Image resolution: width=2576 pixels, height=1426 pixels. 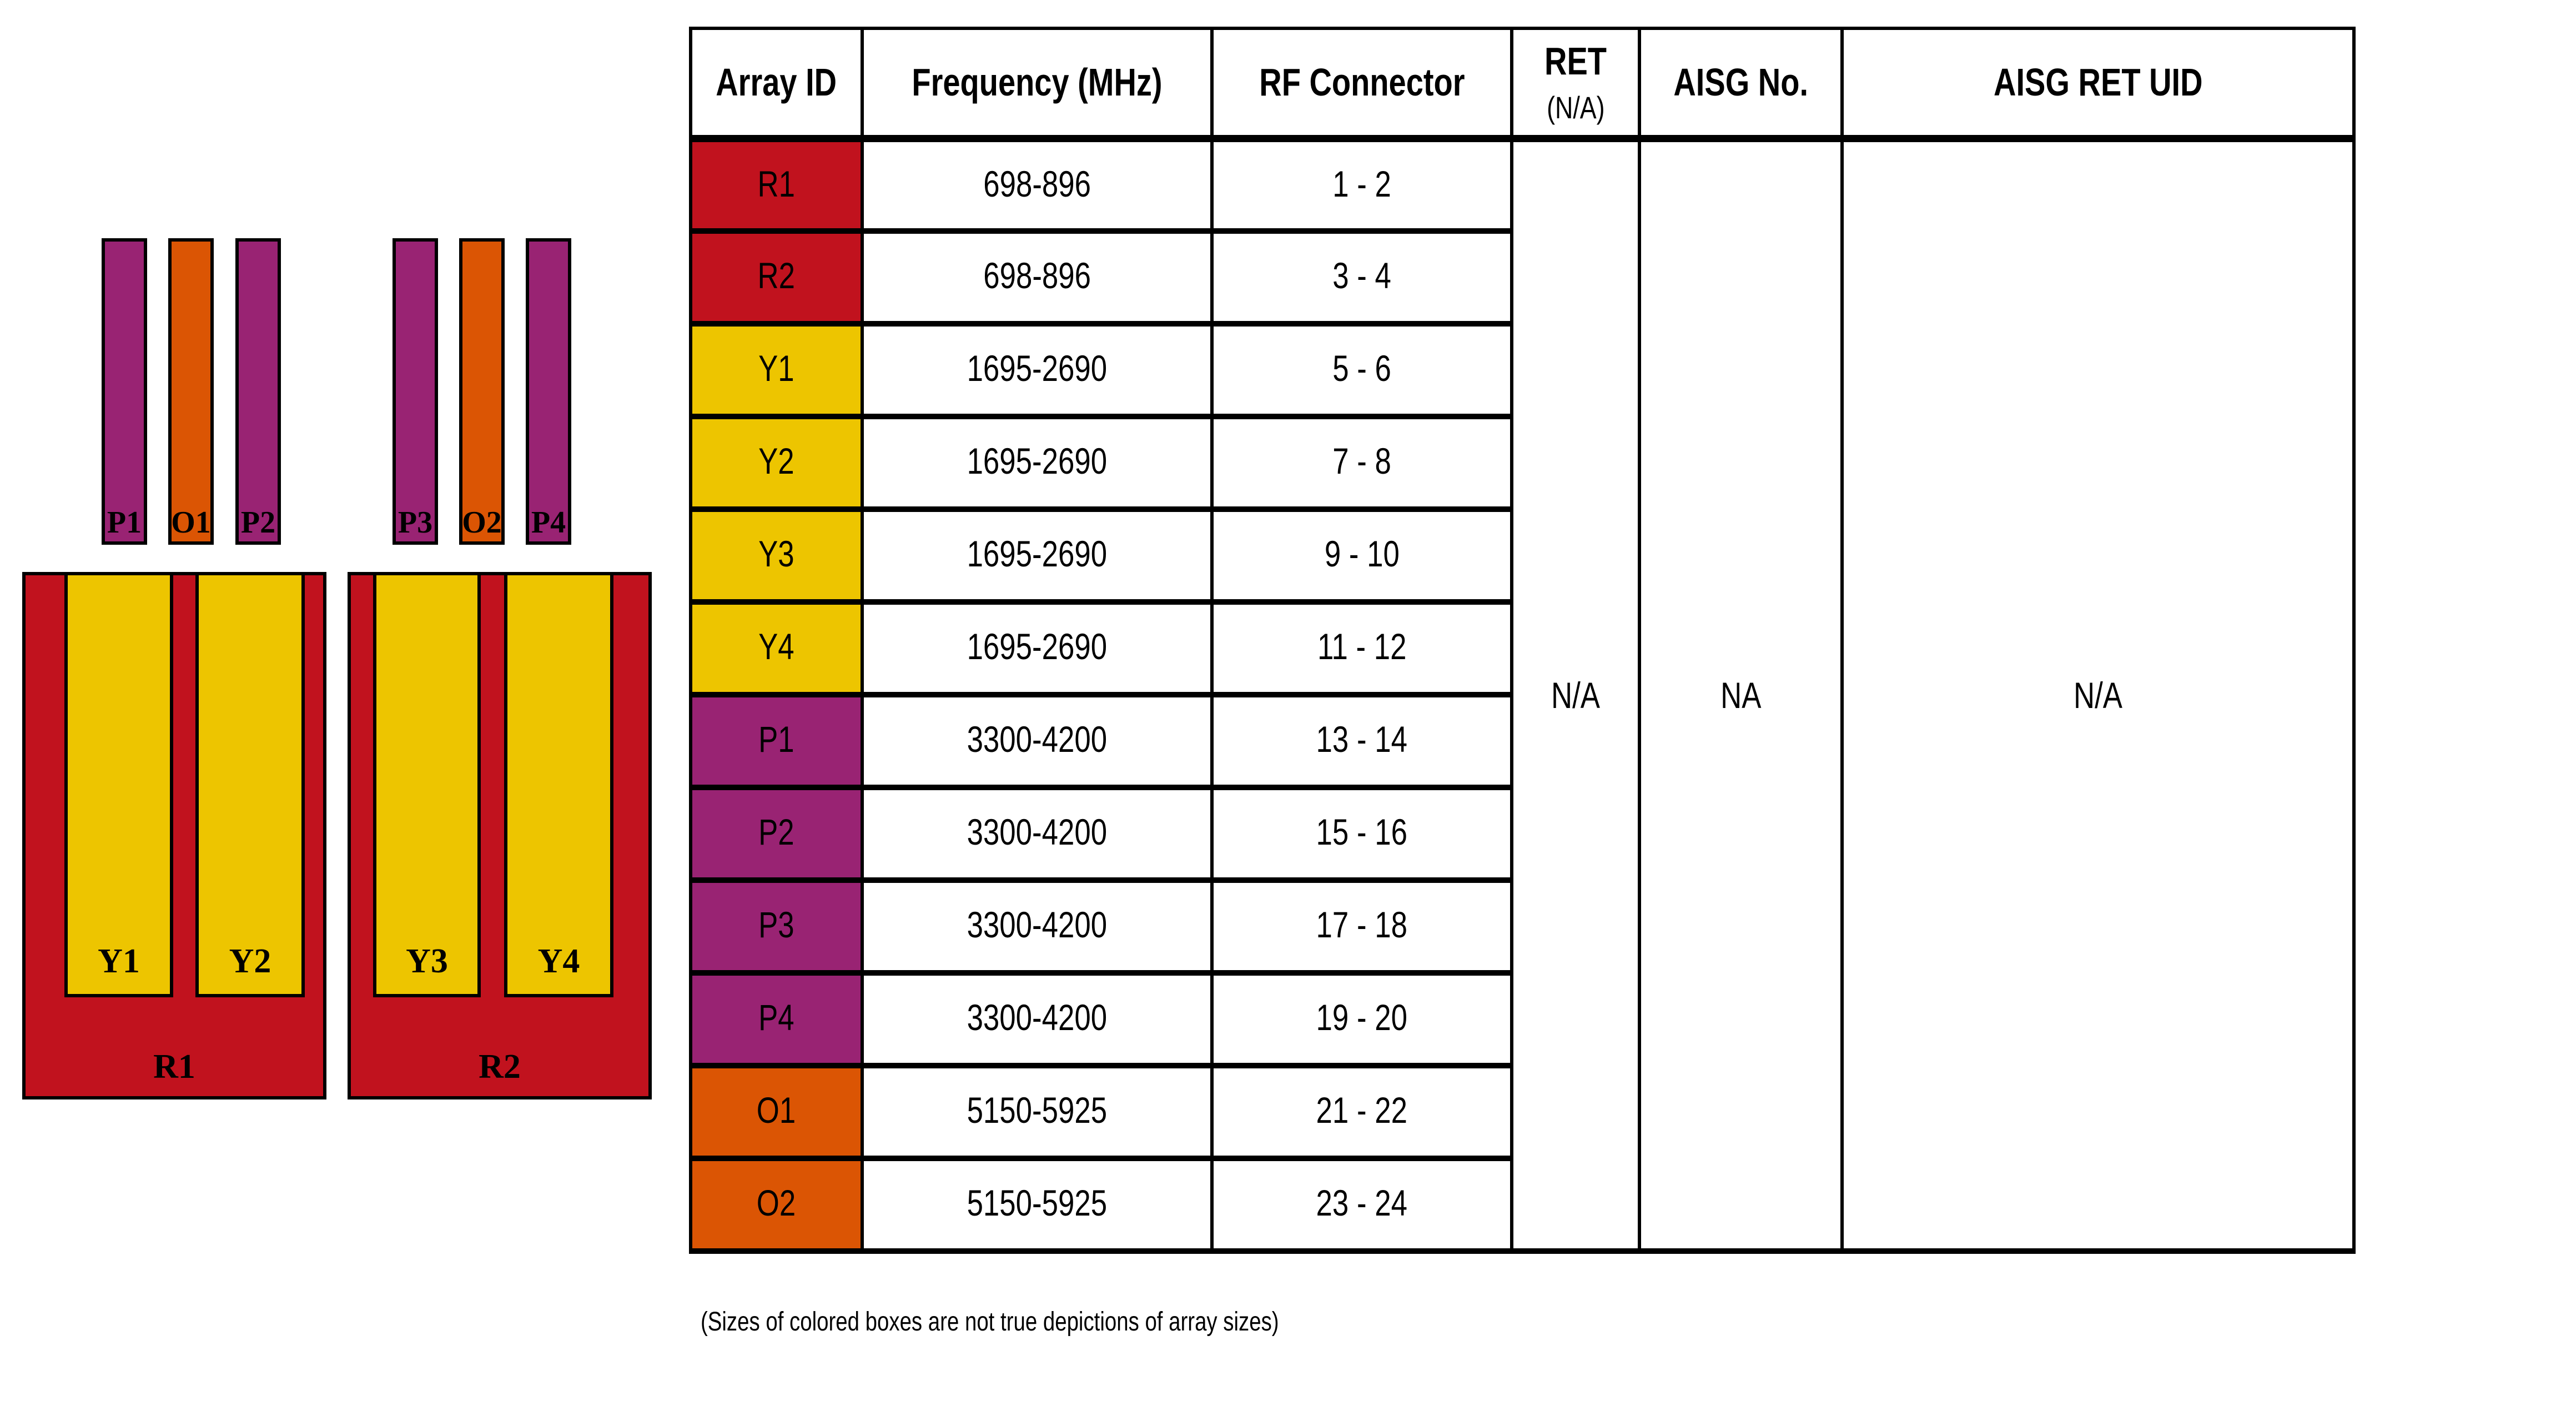 I want to click on header-frequency-text: Frequency (MHz), so click(x=1037, y=82).